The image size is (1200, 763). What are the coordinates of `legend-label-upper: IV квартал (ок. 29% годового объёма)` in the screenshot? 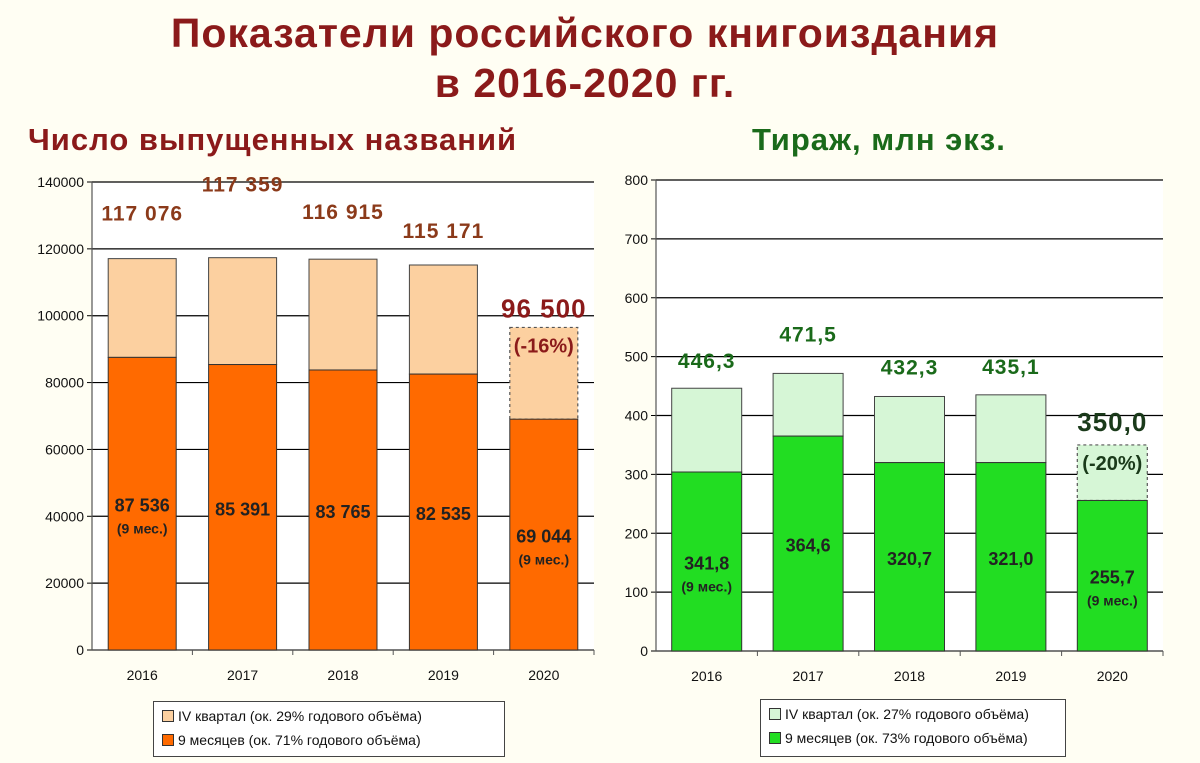 It's located at (300, 716).